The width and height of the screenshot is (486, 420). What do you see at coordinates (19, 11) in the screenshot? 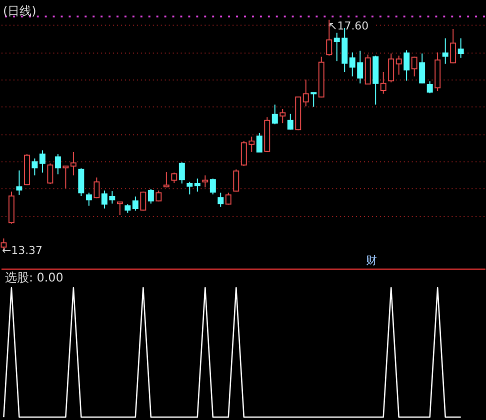
I see `chart-title: (日线)` at bounding box center [19, 11].